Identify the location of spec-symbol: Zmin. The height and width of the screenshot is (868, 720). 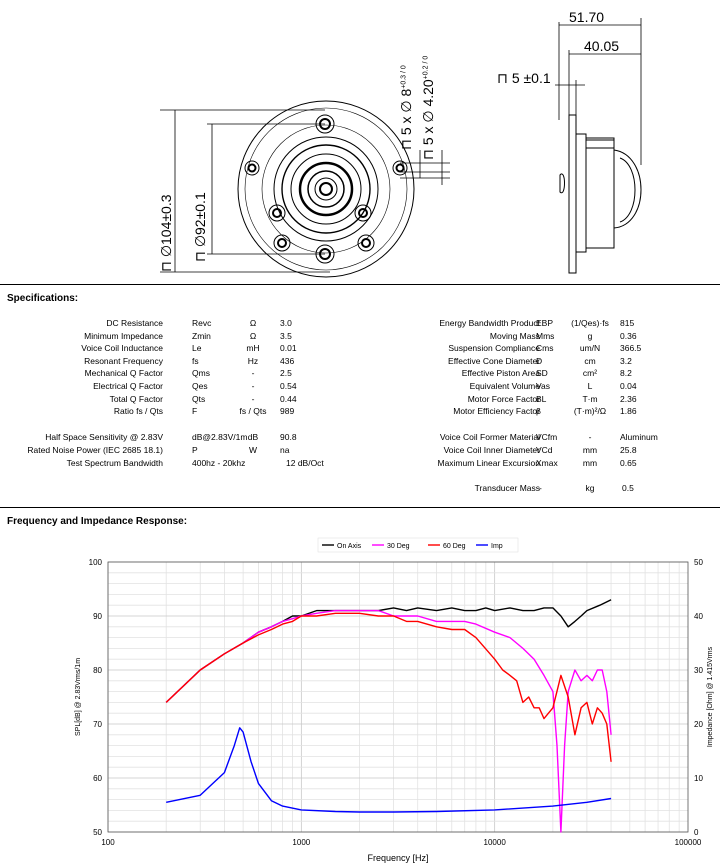
(201, 335).